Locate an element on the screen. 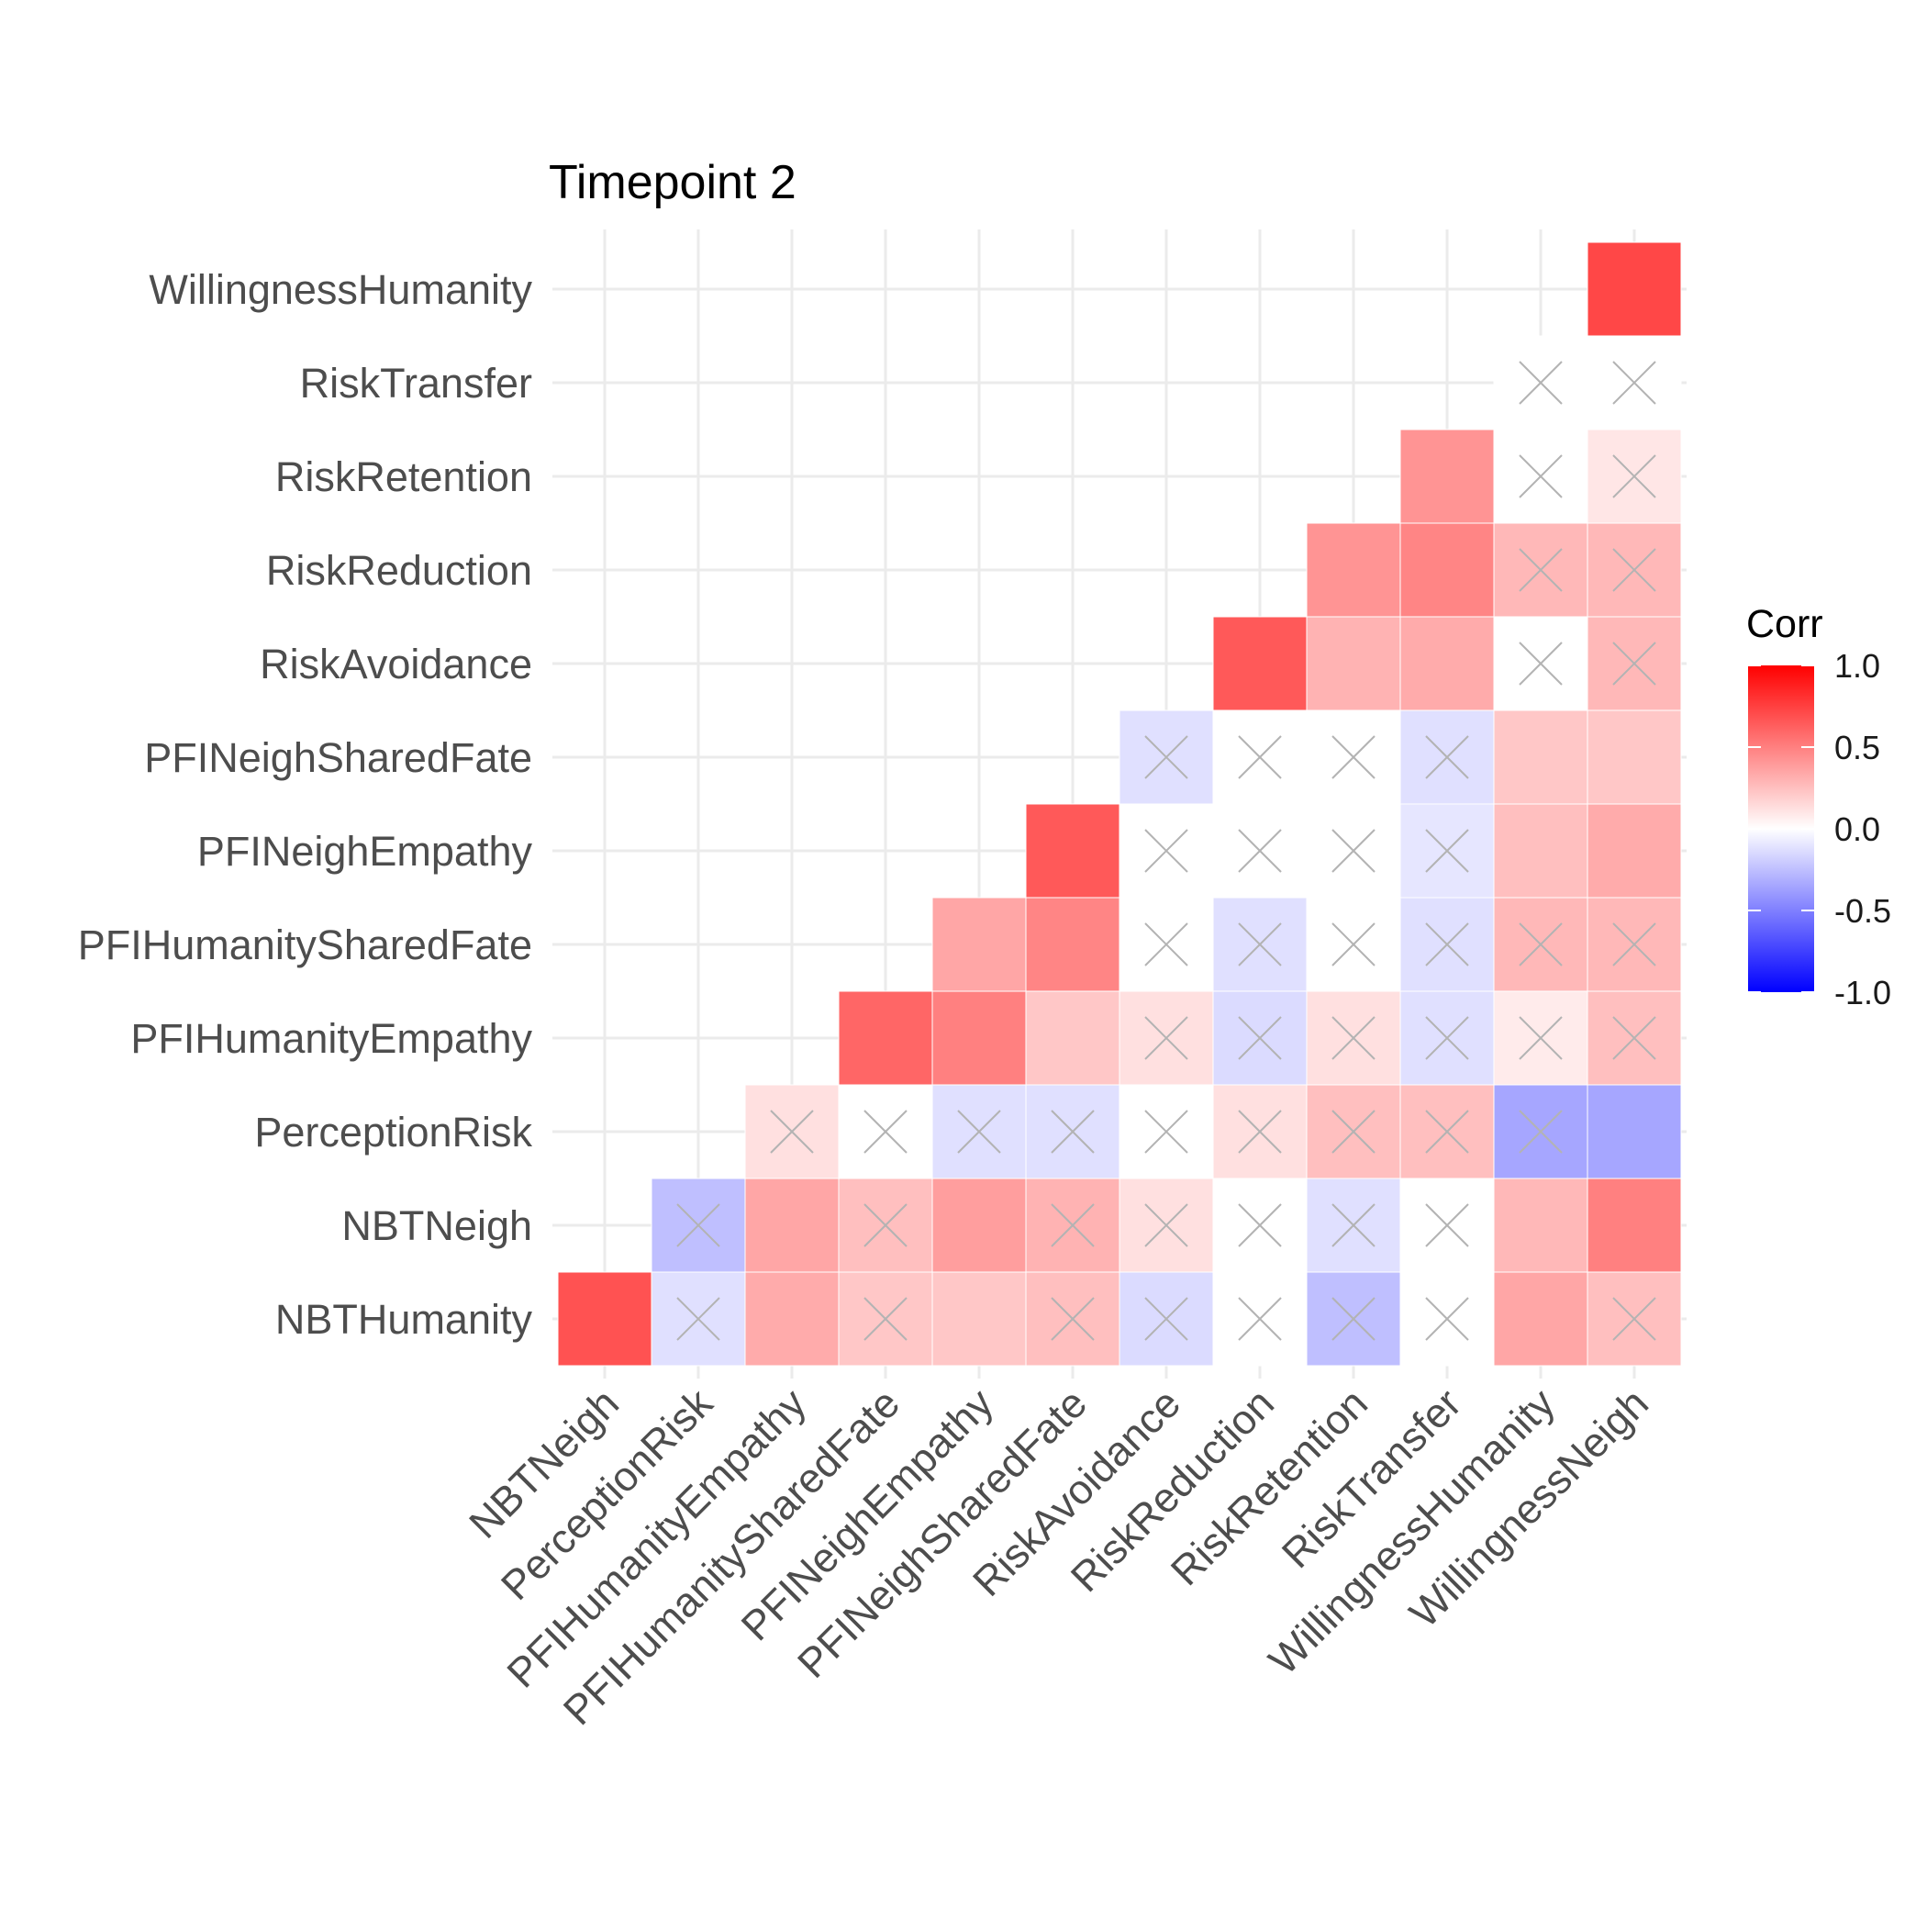 This screenshot has height=1932, width=1927. y-tick-label: WillingnessHumanity is located at coordinates (340, 289).